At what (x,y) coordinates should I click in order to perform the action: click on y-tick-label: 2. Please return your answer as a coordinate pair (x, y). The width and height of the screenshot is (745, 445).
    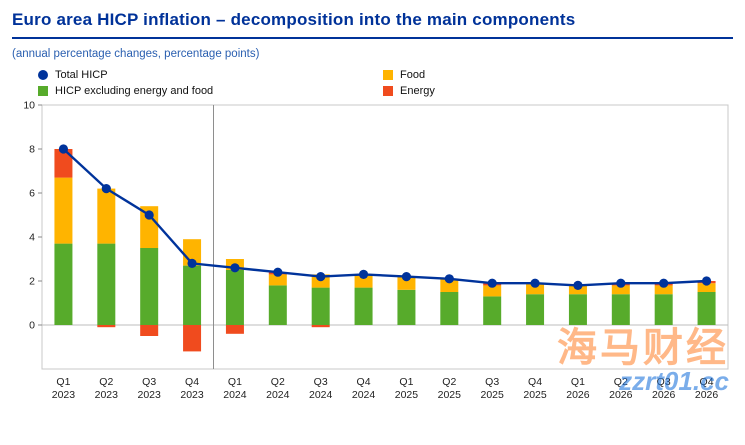
    Looking at the image, I should click on (32, 282).